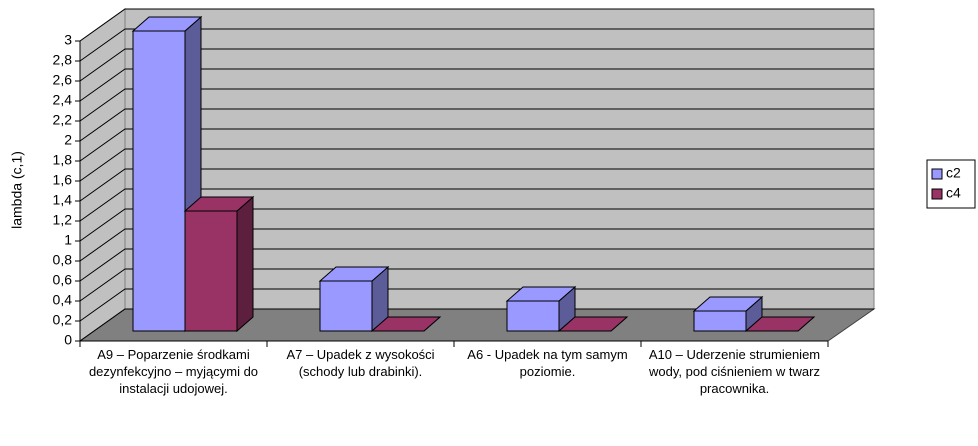 The image size is (978, 446). I want to click on y-tick-label: 0,6, so click(63, 280).